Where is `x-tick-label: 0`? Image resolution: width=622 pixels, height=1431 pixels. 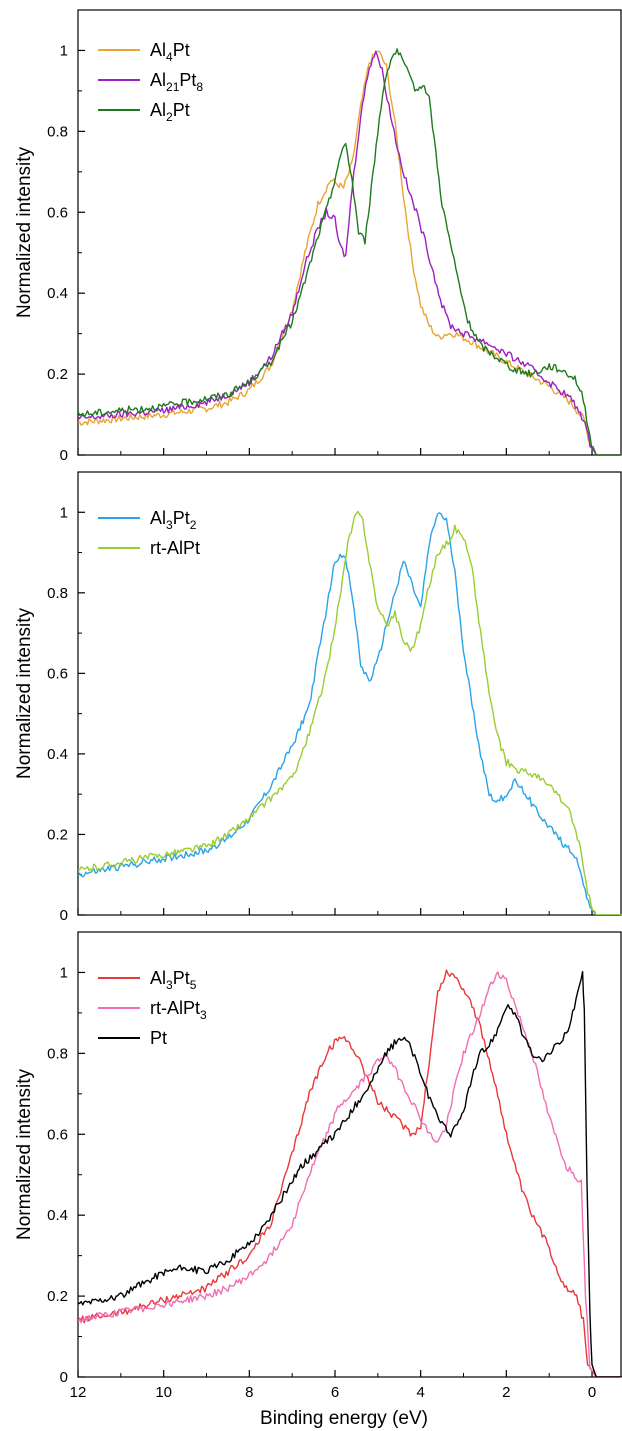 x-tick-label: 0 is located at coordinates (592, 1392).